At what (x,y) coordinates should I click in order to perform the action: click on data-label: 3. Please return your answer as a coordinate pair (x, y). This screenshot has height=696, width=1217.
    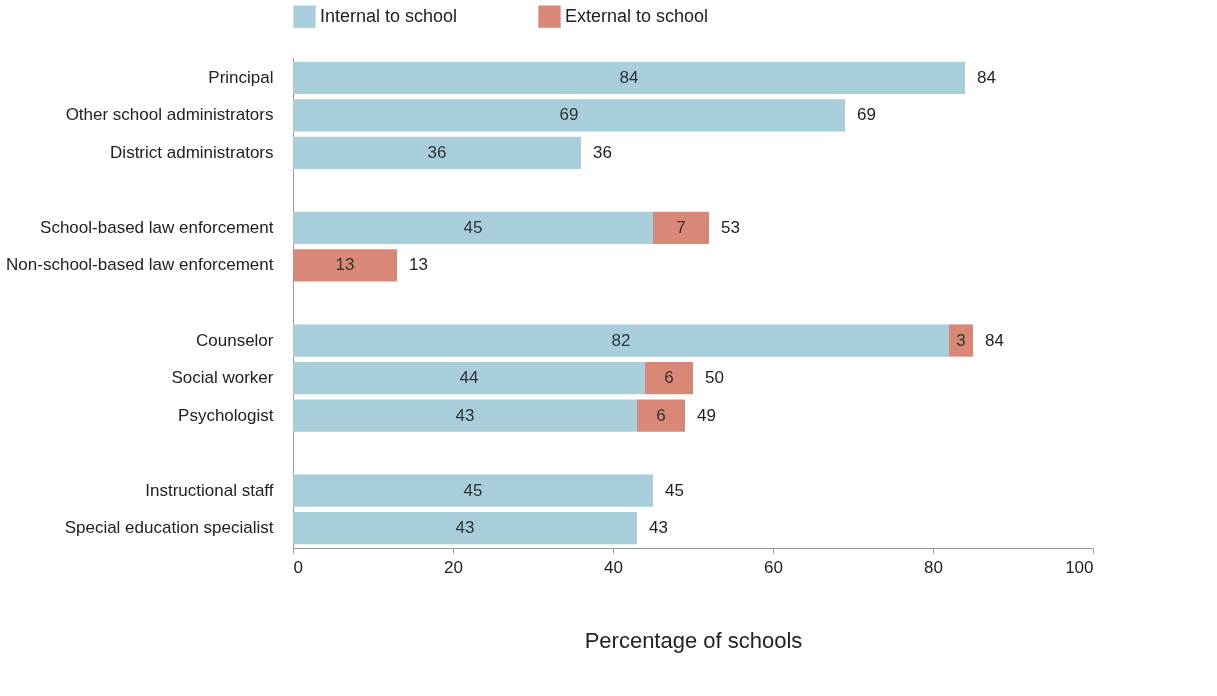
    Looking at the image, I should click on (961, 340).